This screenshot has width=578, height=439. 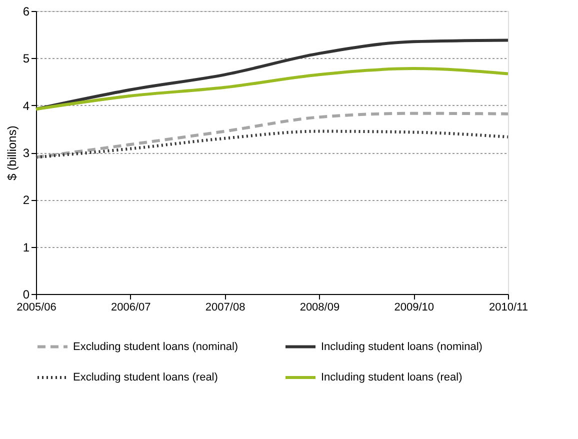 What do you see at coordinates (155, 346) in the screenshot?
I see `legend-label: Excluding student loans (nominal)` at bounding box center [155, 346].